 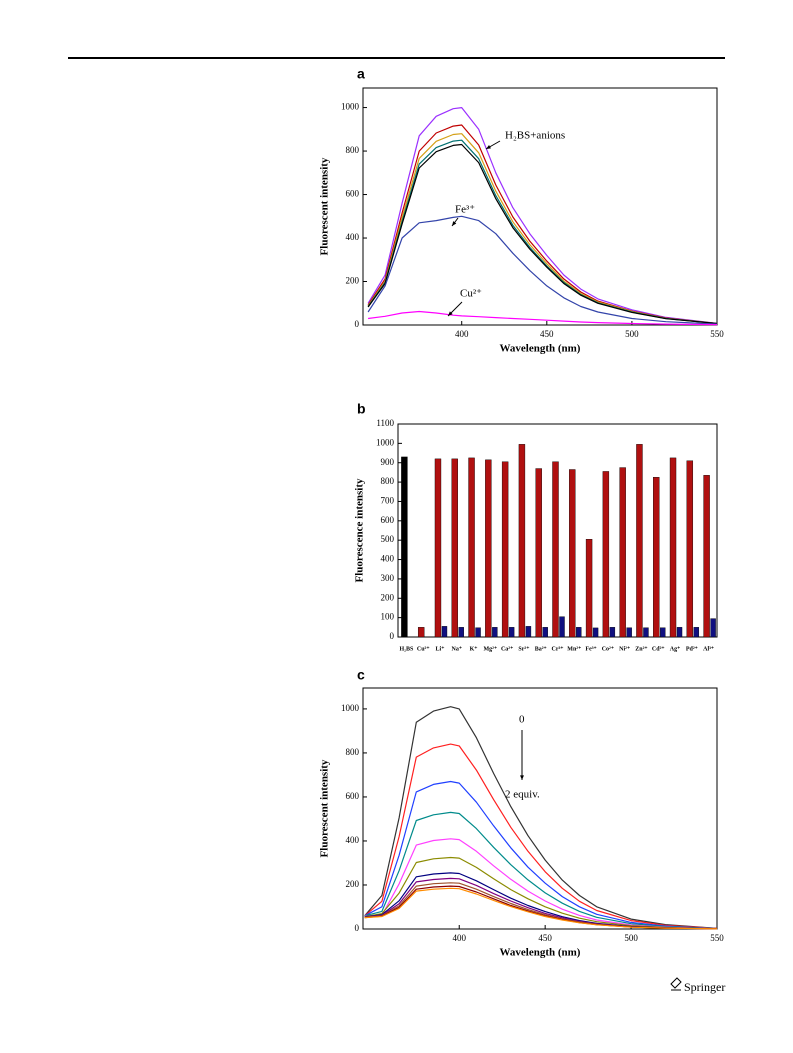 What do you see at coordinates (704, 987) in the screenshot?
I see `publisher: Springer` at bounding box center [704, 987].